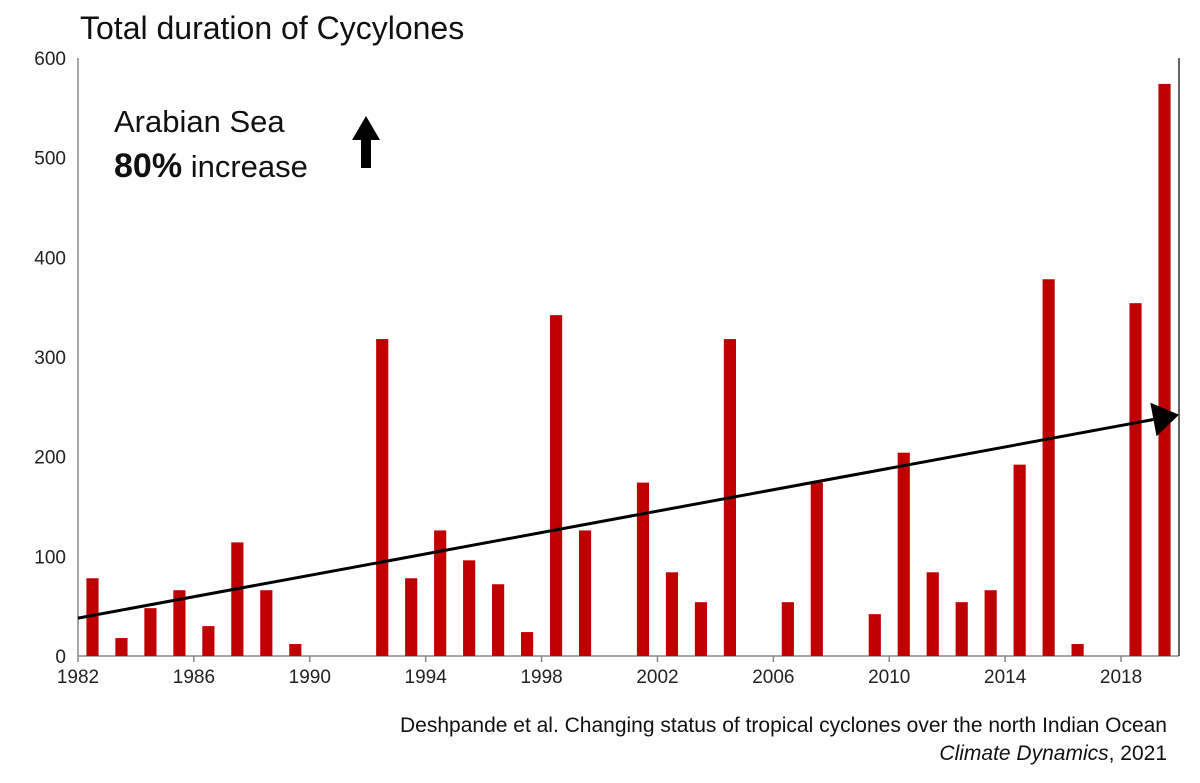 This screenshot has height=783, width=1200. What do you see at coordinates (366, 142) in the screenshot?
I see `up-arrow-icon` at bounding box center [366, 142].